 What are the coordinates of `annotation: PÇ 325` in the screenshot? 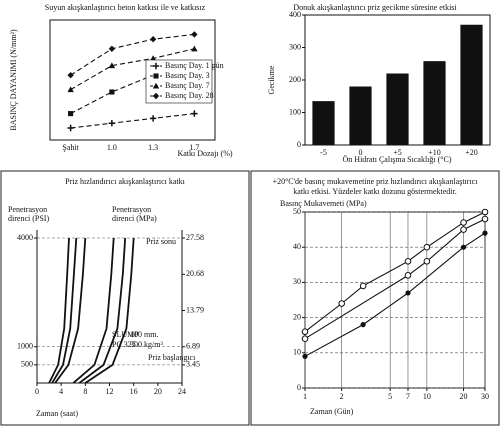 It's located at (124, 344).